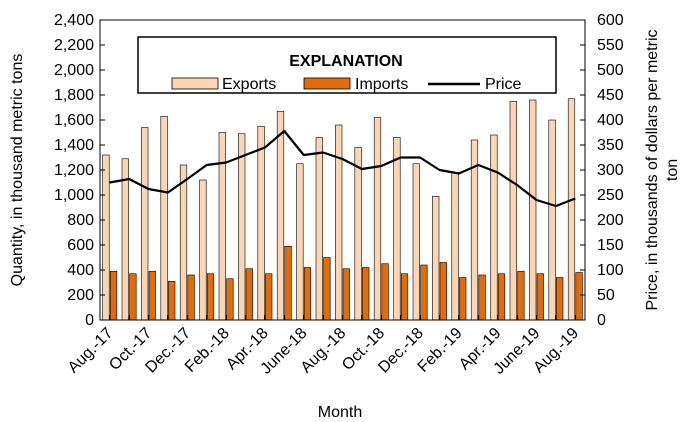  I want to click on right-axis-ticks: 0 50 100 150 200 250 300 350 400 450 500 550 600, so click(602, 170).